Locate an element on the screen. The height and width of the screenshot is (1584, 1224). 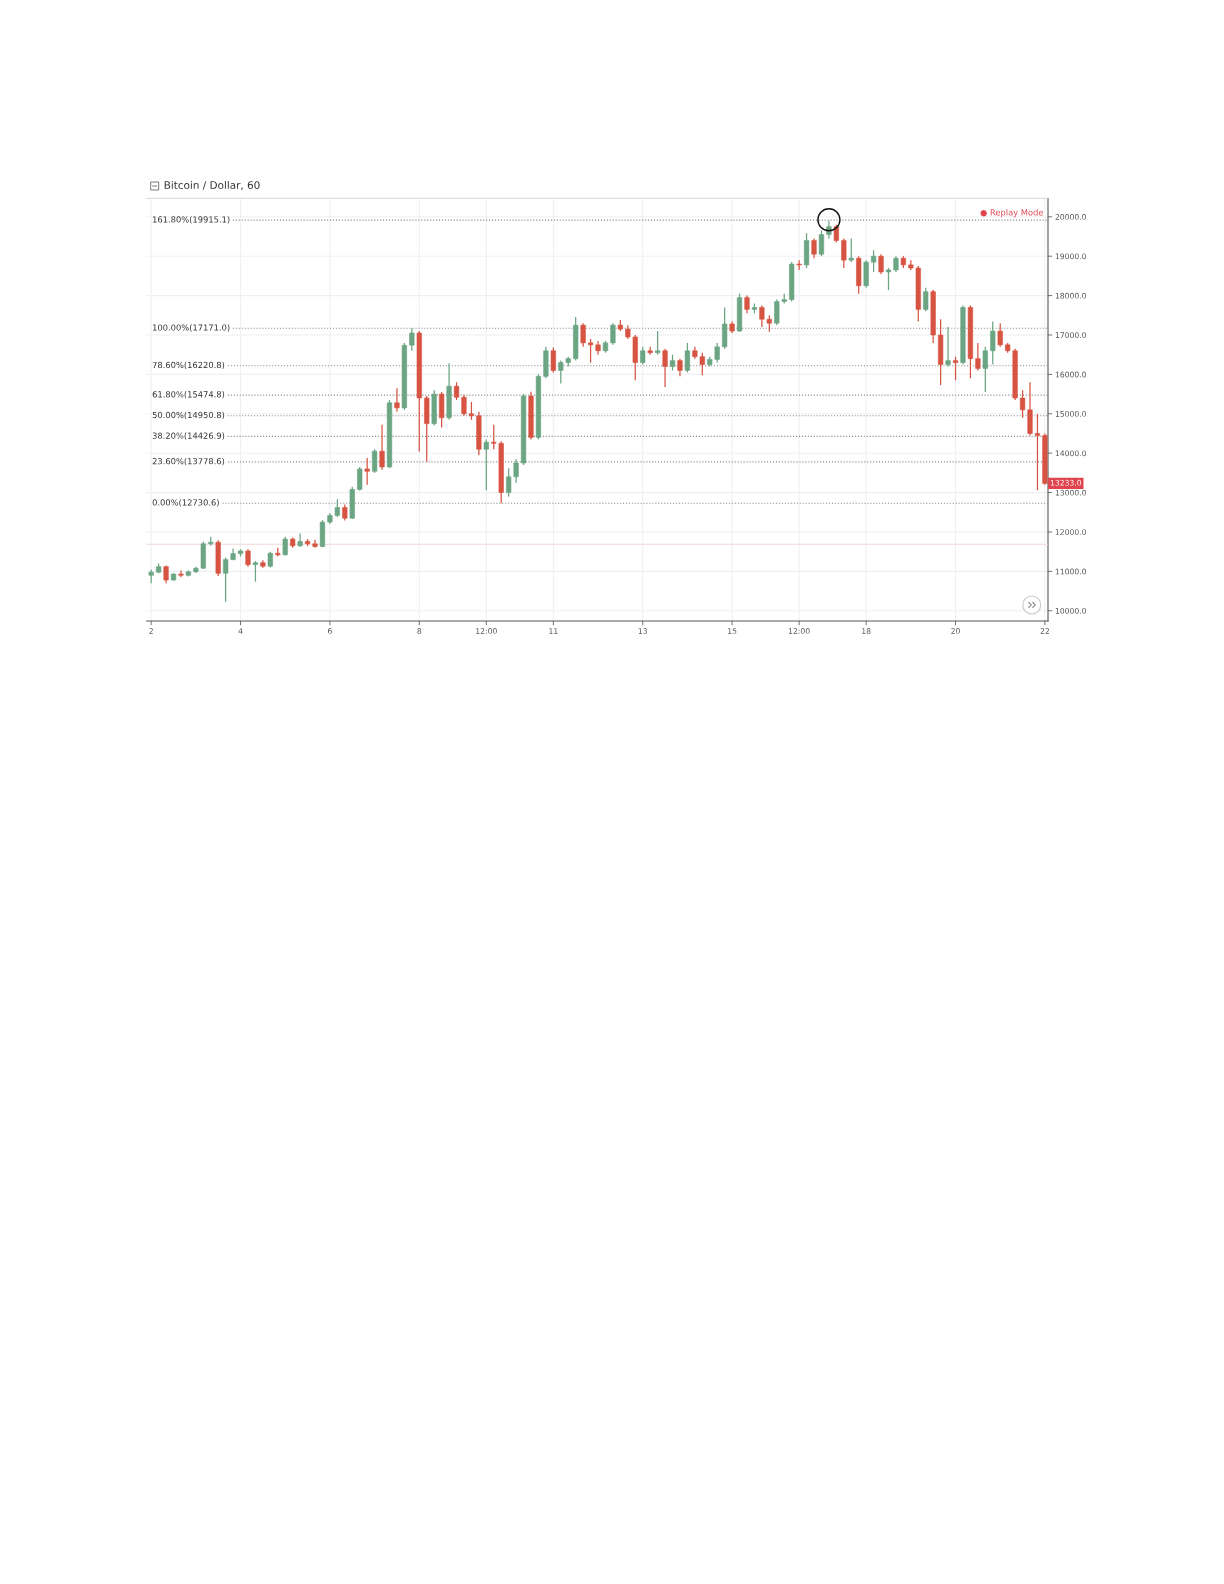
ref-line-label: 0.00%(12730.6) is located at coordinates (185, 503).